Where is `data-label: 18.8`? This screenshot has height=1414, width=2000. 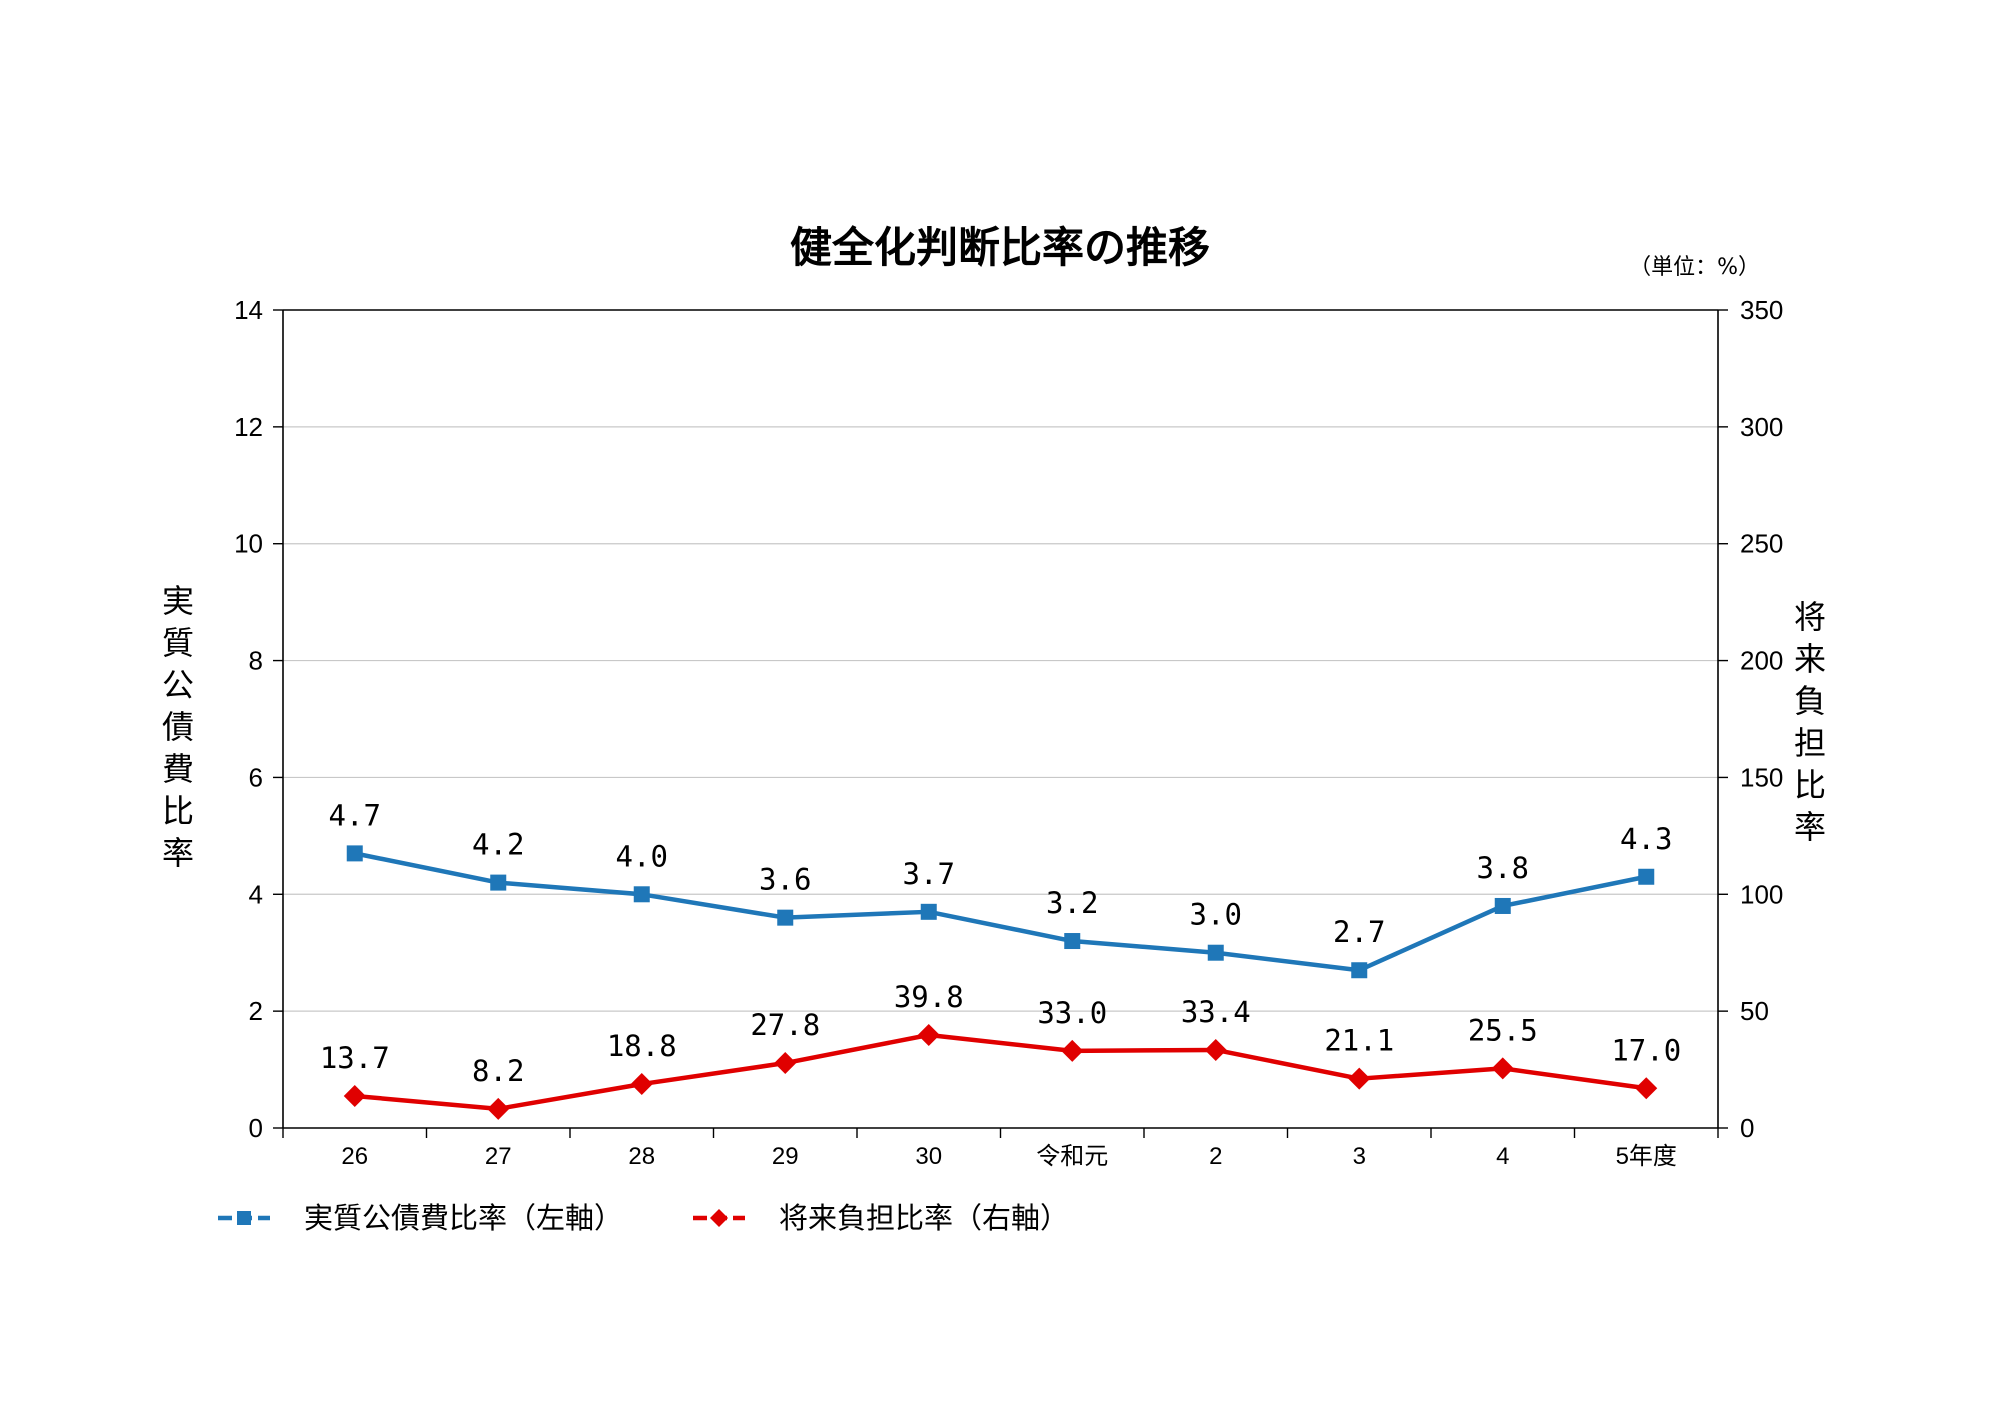
data-label: 18.8 is located at coordinates (642, 1046).